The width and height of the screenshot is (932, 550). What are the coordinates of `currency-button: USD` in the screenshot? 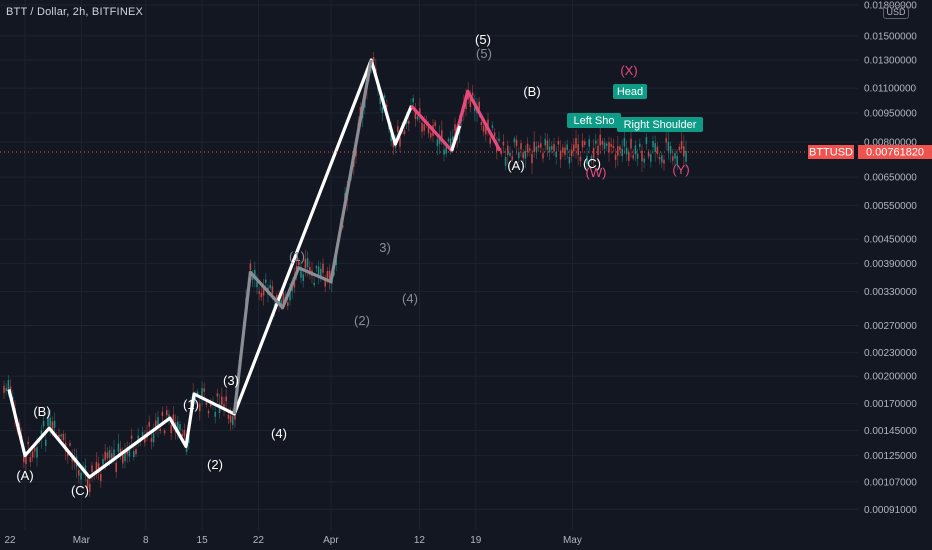 It's located at (896, 12).